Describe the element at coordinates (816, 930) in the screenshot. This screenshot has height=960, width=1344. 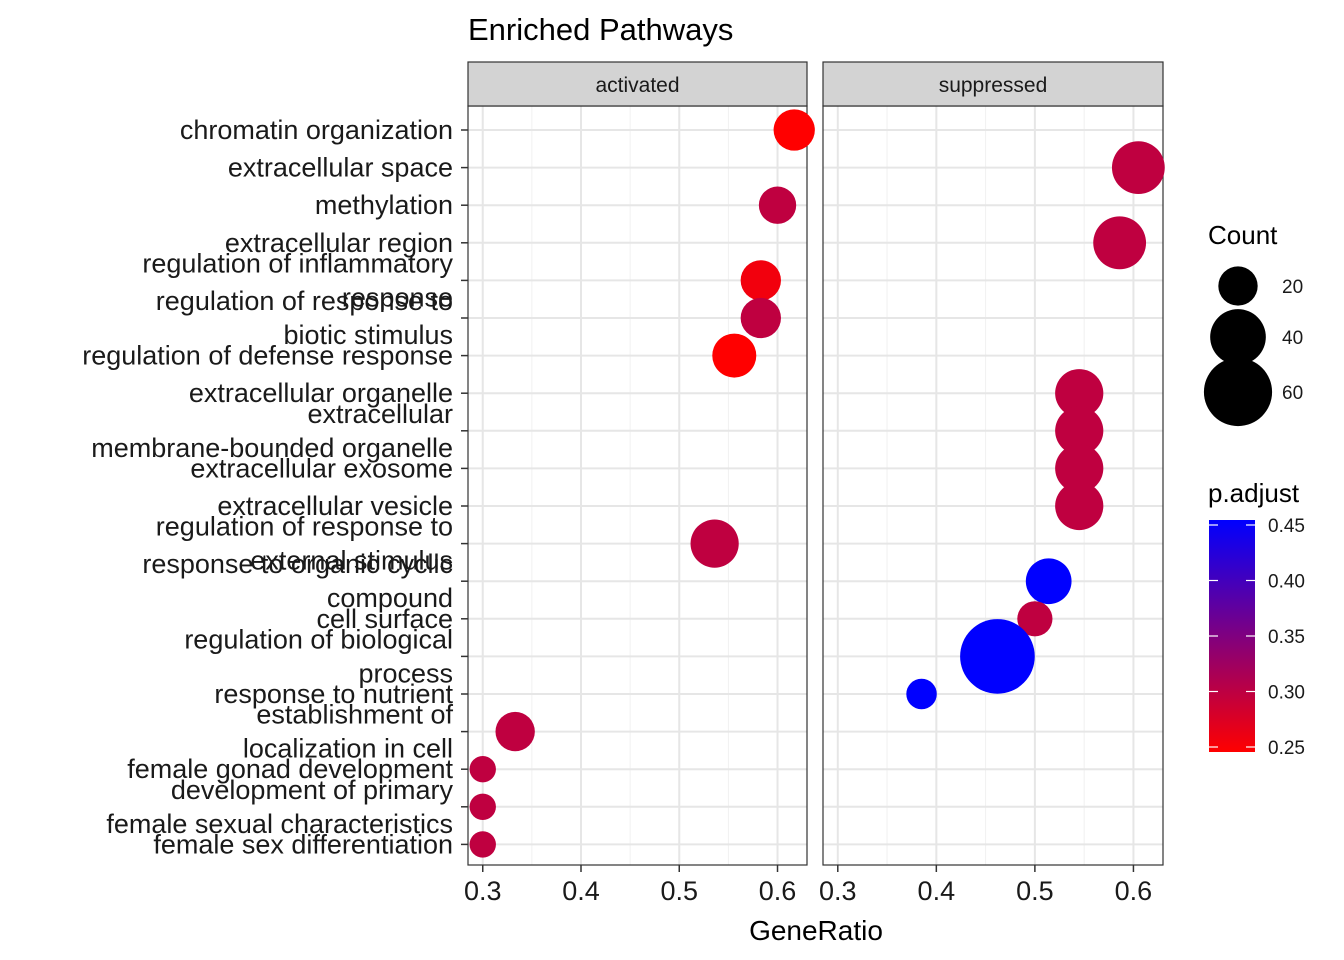
I see `x-axis-title: GeneRatio` at that location.